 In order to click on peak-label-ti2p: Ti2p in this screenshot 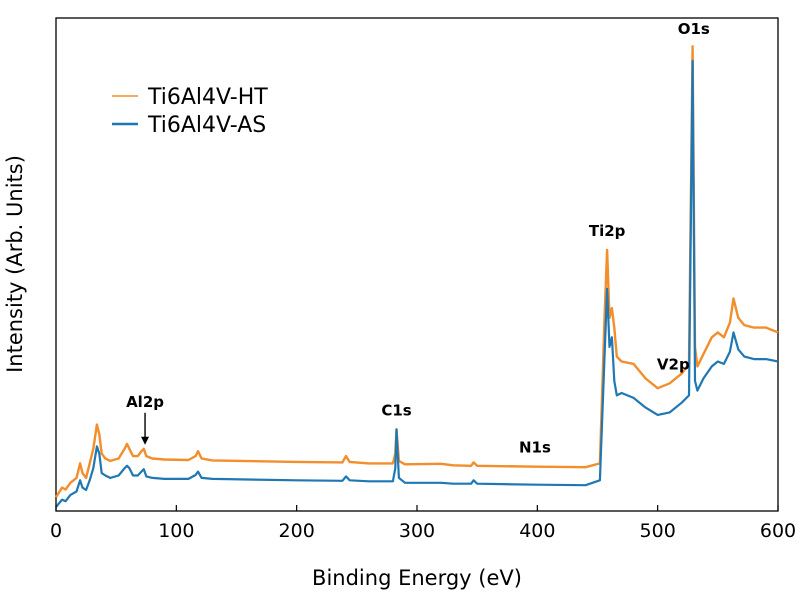, I will do `click(607, 231)`.